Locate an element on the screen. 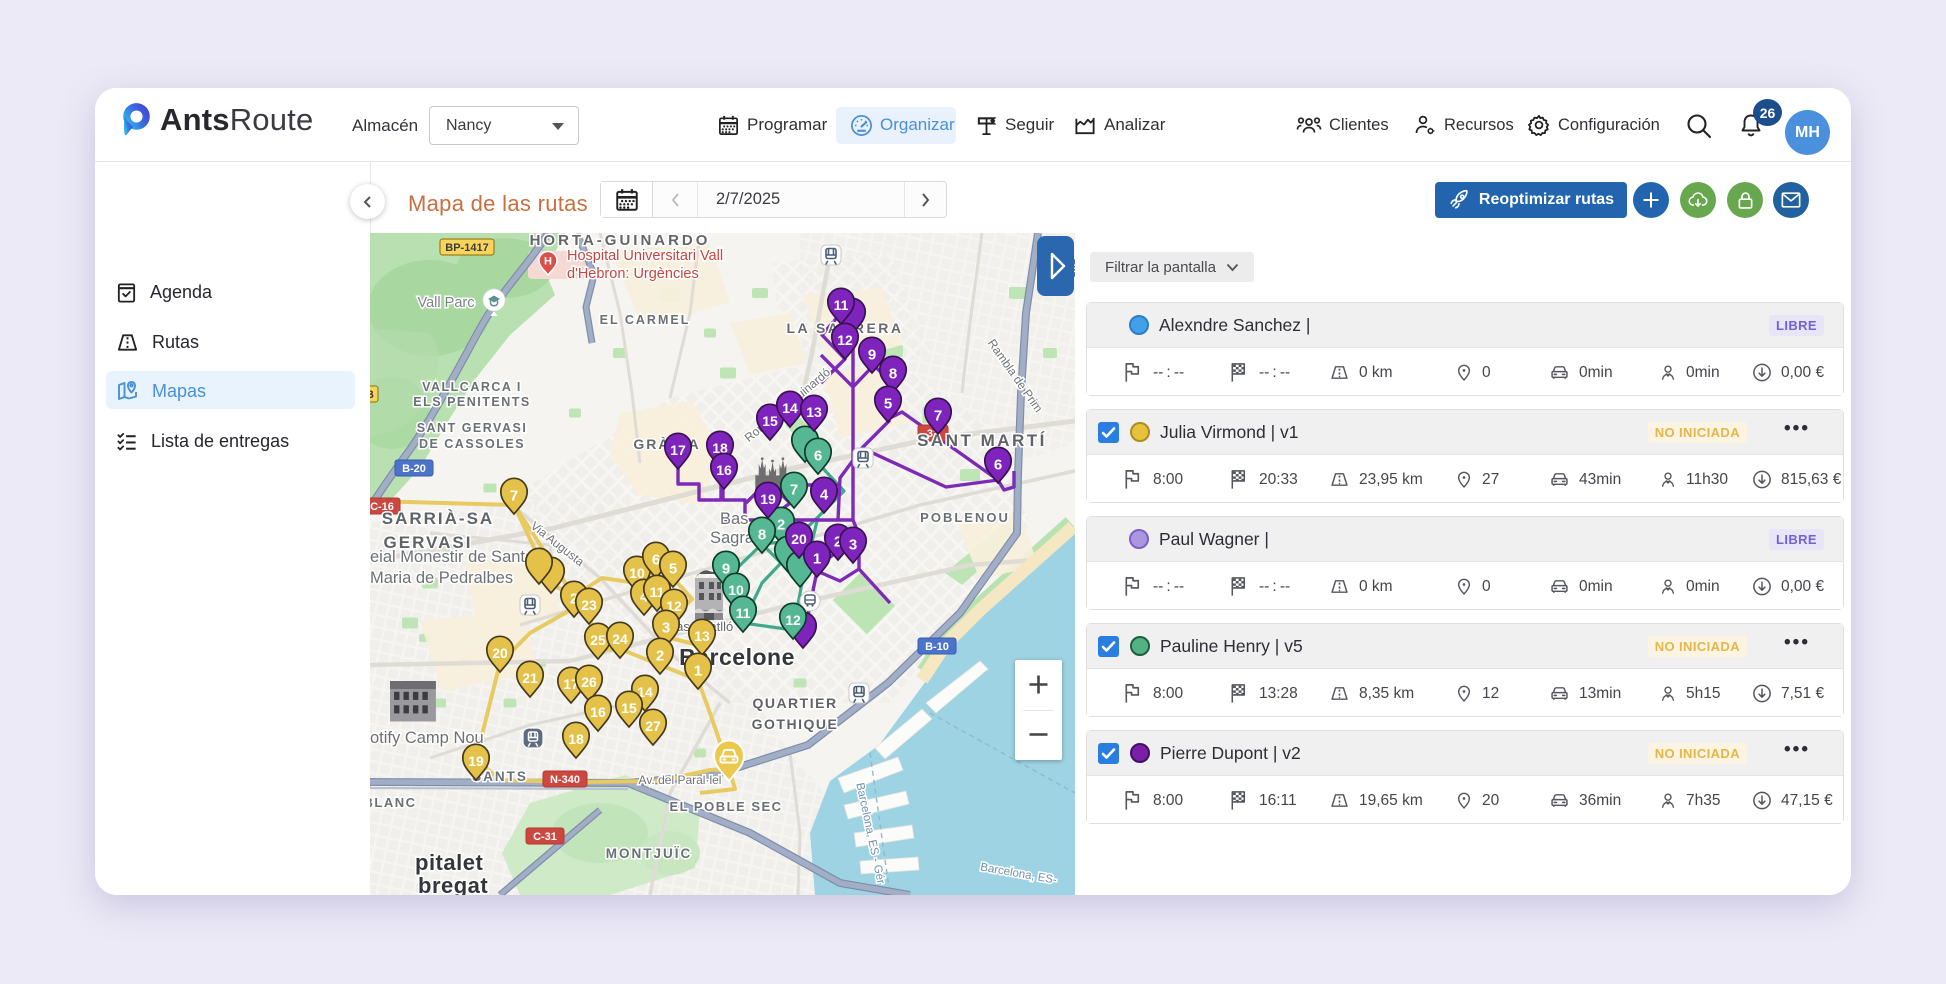 This screenshot has height=984, width=1946. svg-text: EL POBLE SEC is located at coordinates (725, 806).